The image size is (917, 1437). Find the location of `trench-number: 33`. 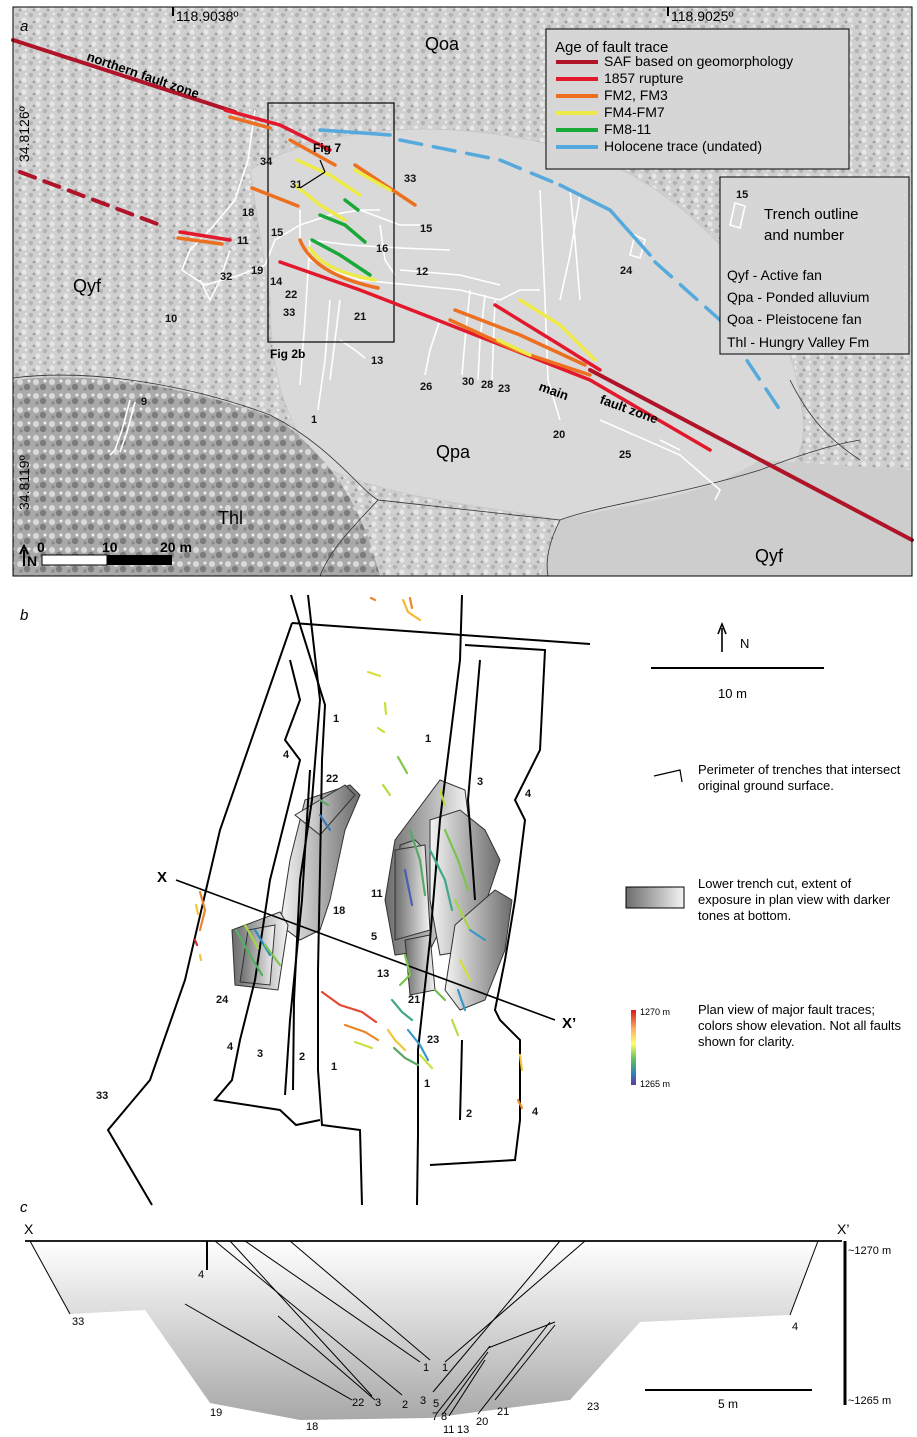

trench-number: 33 is located at coordinates (289, 313).